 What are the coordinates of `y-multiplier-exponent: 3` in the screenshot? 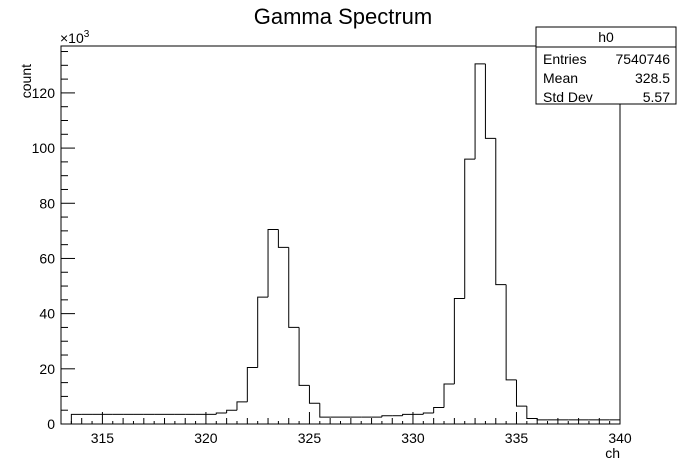 It's located at (87, 34).